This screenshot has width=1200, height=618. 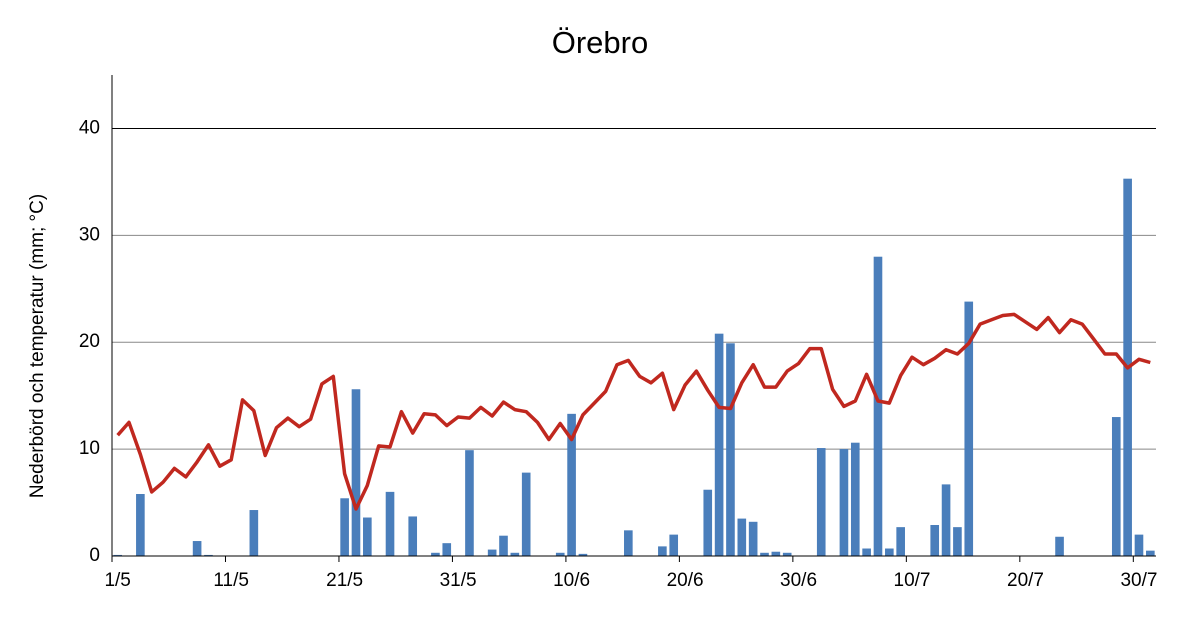 I want to click on y-tick-label: 30, so click(x=89, y=234).